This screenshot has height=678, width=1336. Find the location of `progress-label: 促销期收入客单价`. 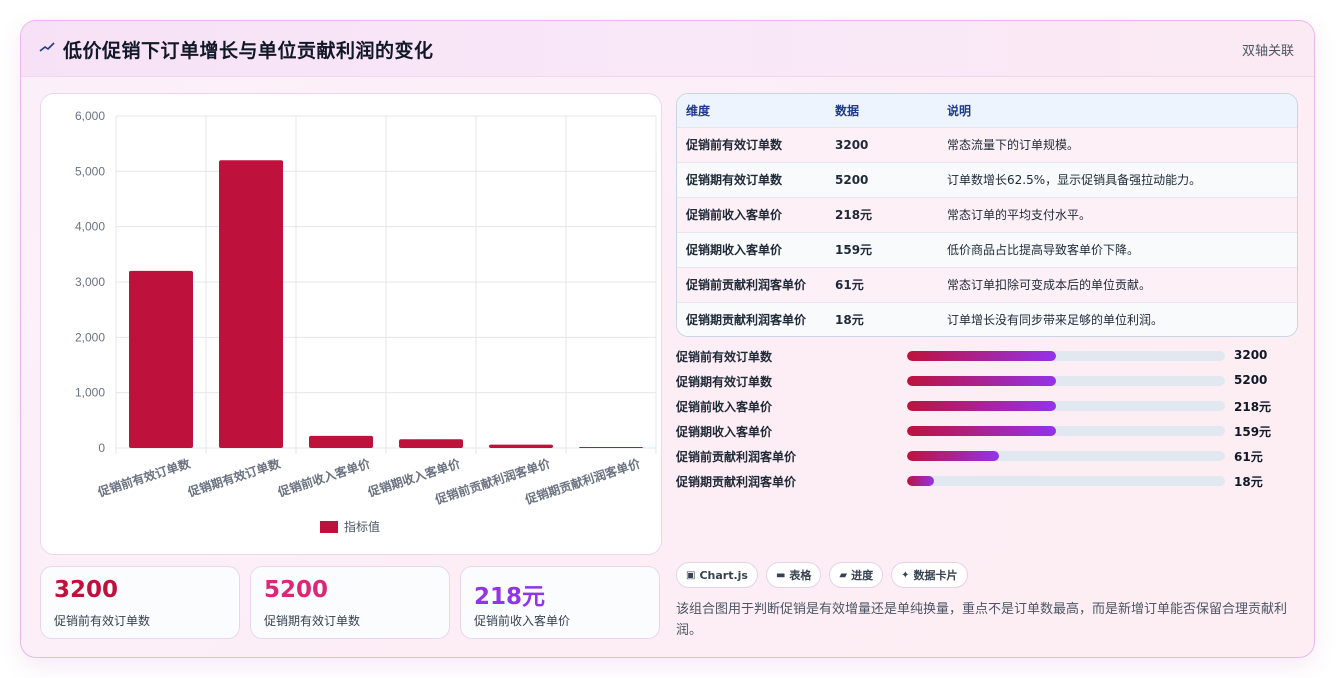

progress-label: 促销期收入客单价 is located at coordinates (724, 432).